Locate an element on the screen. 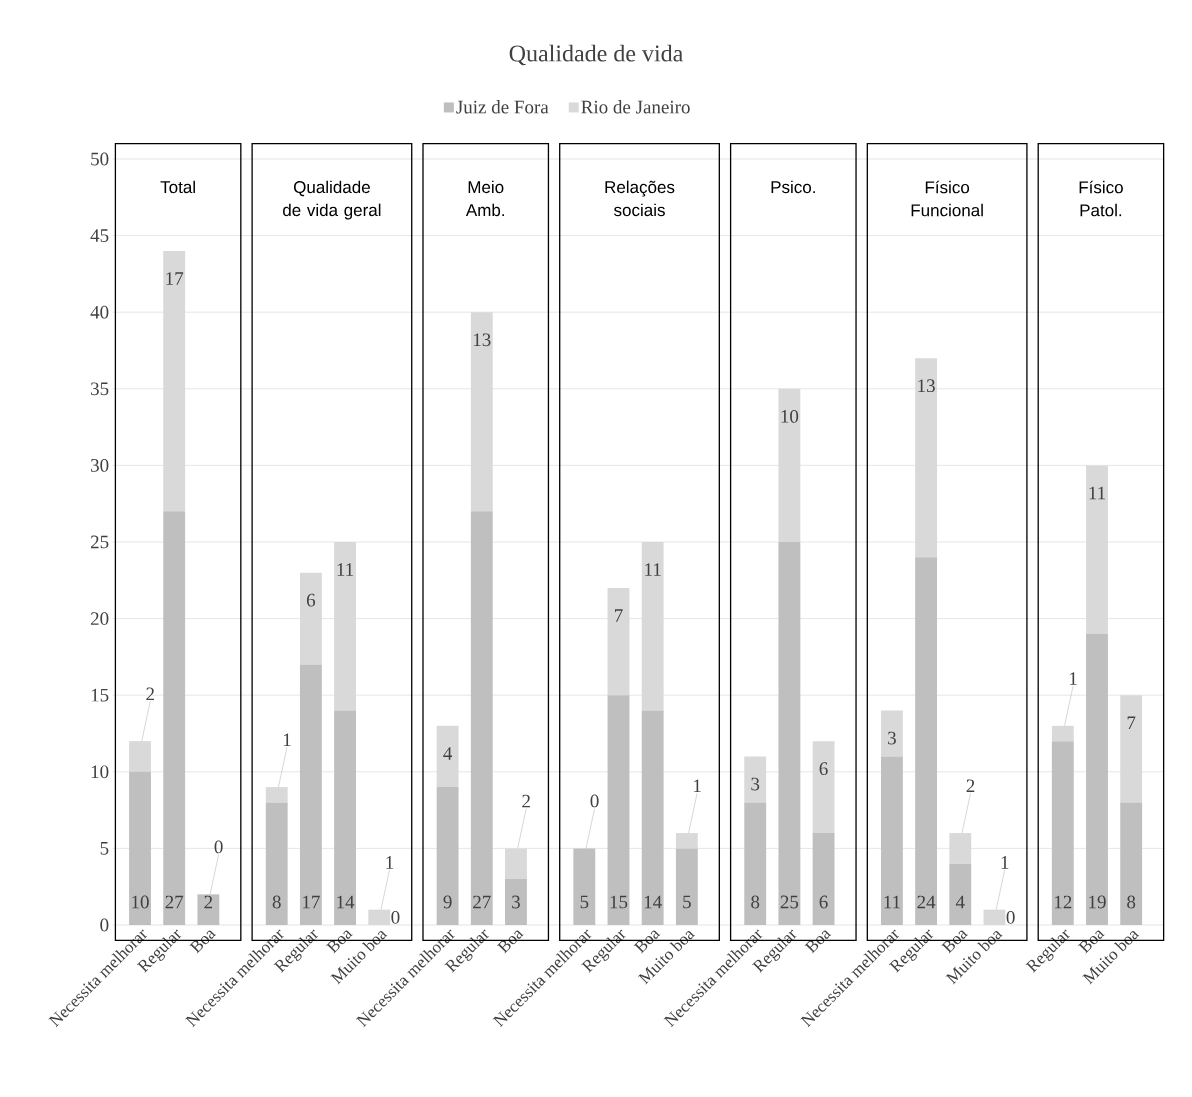 The height and width of the screenshot is (1097, 1192). y-tick-label: 25 is located at coordinates (99, 542).